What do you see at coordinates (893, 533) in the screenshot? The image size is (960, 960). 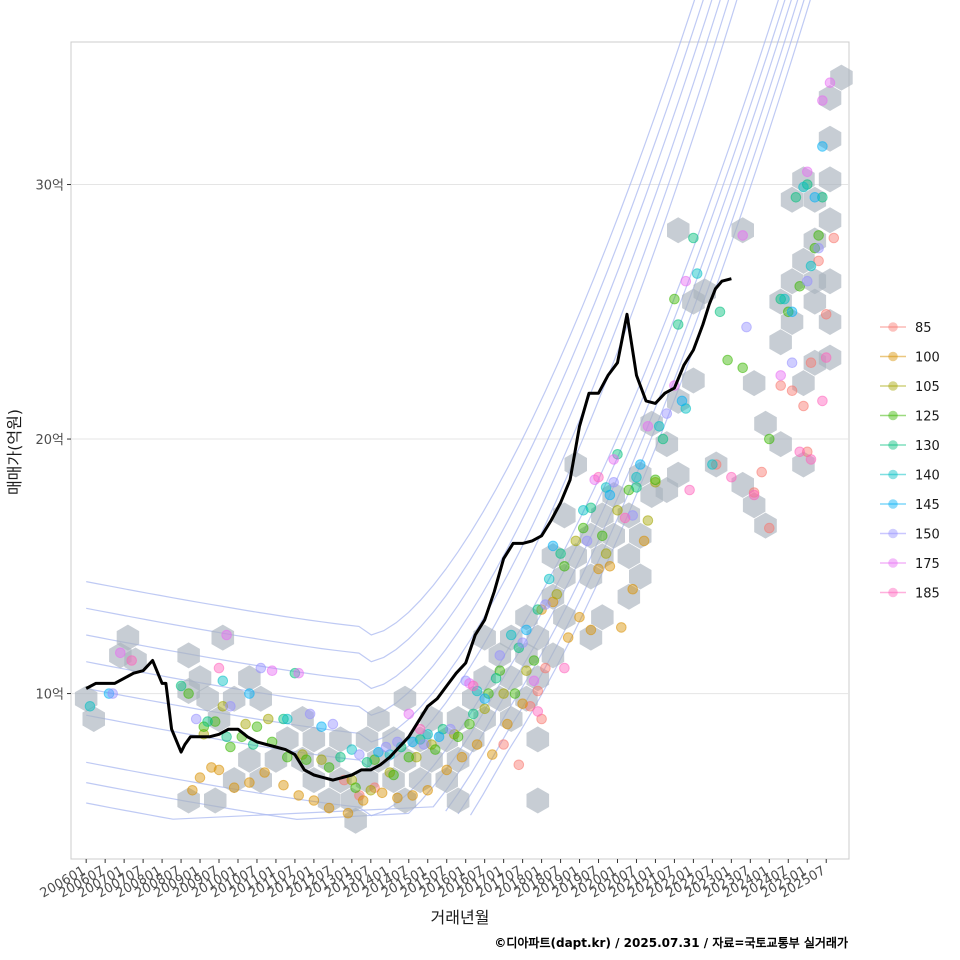 I see `legend-key-dot` at bounding box center [893, 533].